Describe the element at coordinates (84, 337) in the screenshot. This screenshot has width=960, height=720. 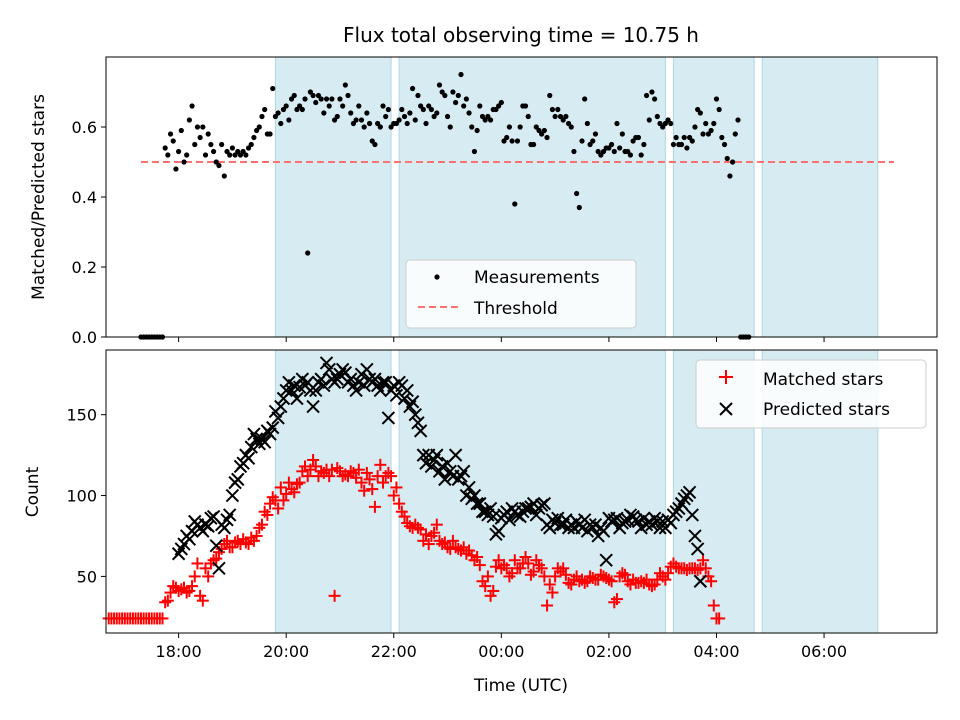
I see `y-tick-label: 0.0` at that location.